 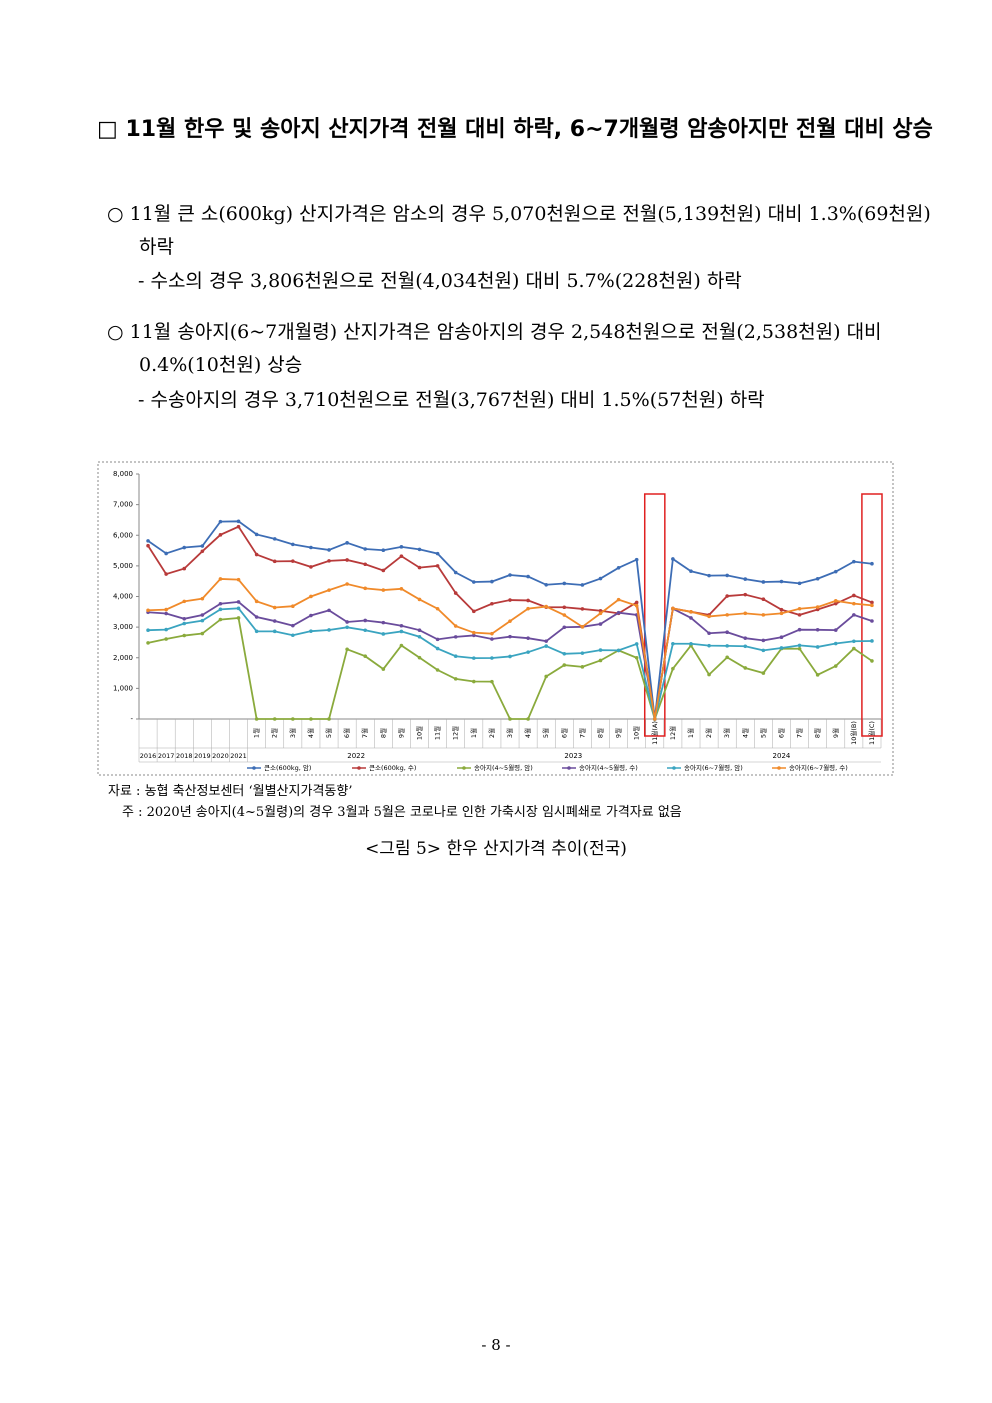 What do you see at coordinates (123, 688) in the screenshot?
I see `y-tick-label: 1,000` at bounding box center [123, 688].